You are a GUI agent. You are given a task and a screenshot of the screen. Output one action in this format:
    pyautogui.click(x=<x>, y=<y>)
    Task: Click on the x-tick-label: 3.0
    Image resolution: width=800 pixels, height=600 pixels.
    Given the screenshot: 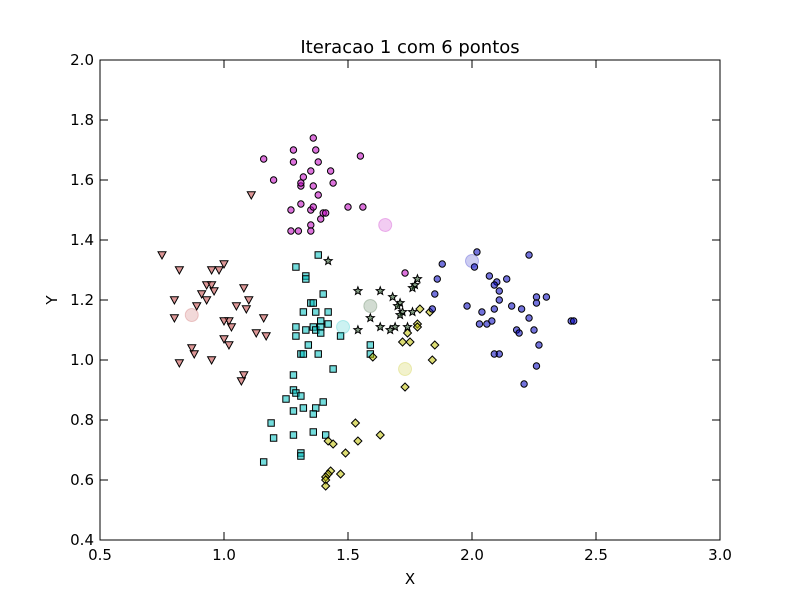 What is the action you would take?
    pyautogui.click(x=720, y=555)
    